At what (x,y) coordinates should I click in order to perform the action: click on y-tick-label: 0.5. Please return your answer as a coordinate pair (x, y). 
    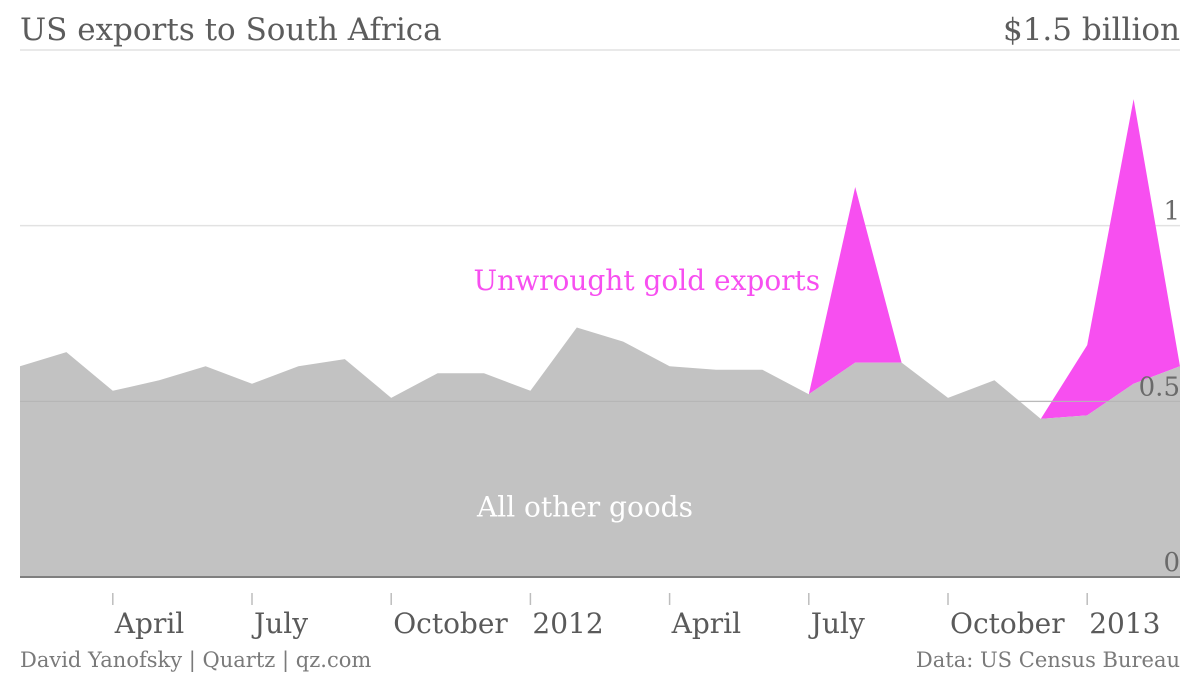
    Looking at the image, I should click on (1159, 387).